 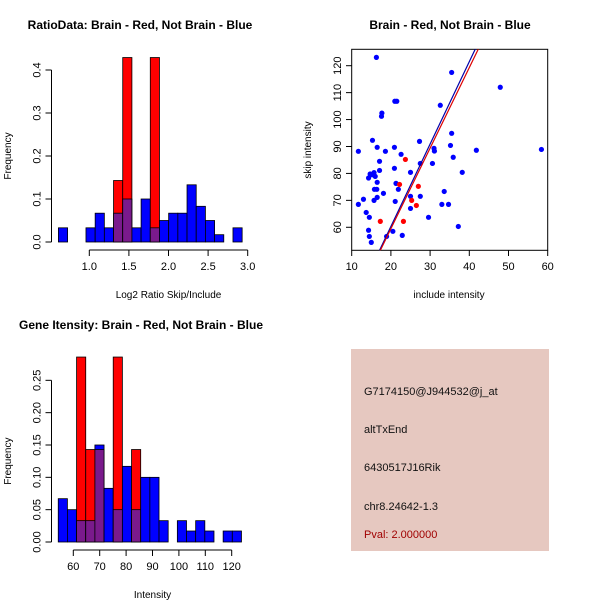 What do you see at coordinates (38, 444) in the screenshot?
I see `y-tick-label: 0.15` at bounding box center [38, 444].